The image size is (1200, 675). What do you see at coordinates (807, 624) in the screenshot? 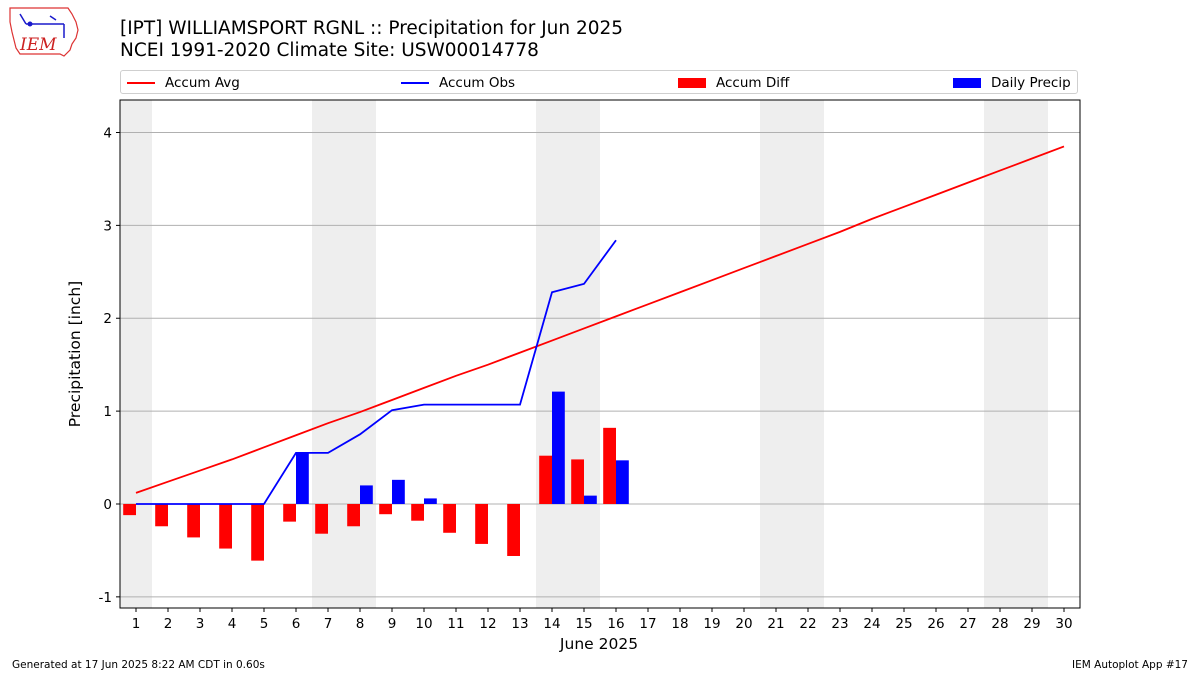
I see `x-tick-label: 22` at bounding box center [807, 624].